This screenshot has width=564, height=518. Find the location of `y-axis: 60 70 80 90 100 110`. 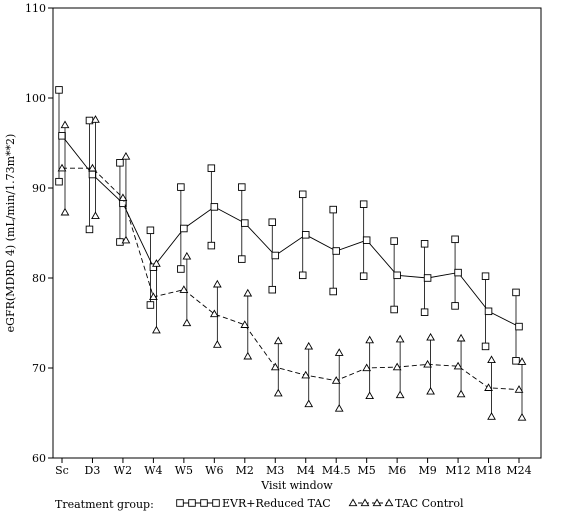

y-axis: 60 70 80 90 100 110 is located at coordinates (39, 233).